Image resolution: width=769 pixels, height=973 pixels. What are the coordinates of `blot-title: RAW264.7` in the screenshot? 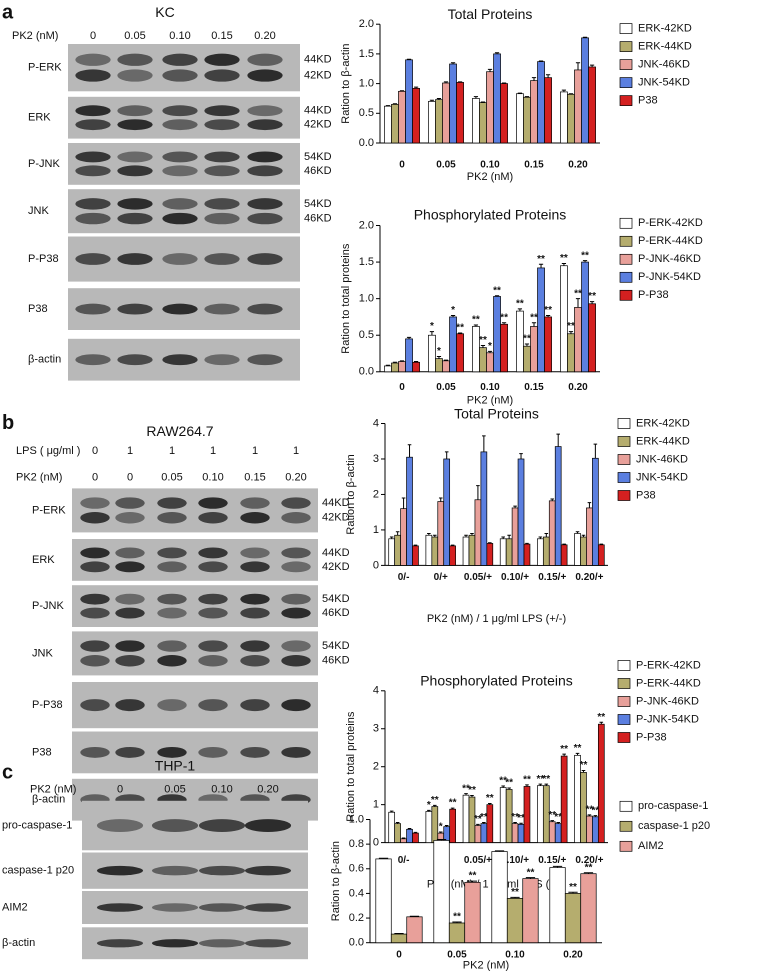 It's located at (179, 431).